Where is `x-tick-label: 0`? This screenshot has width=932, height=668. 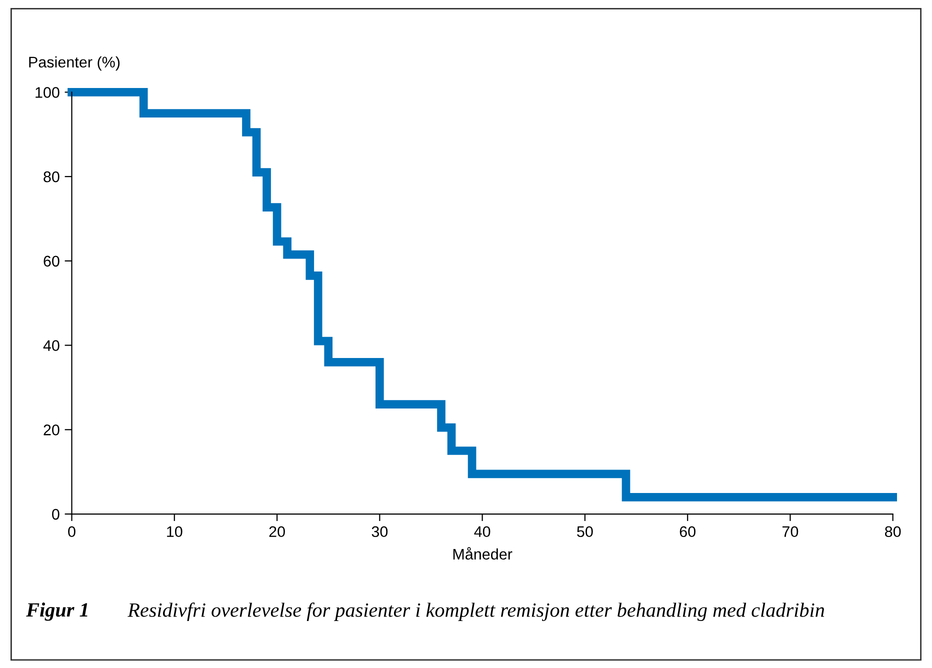 x-tick-label: 0 is located at coordinates (72, 532).